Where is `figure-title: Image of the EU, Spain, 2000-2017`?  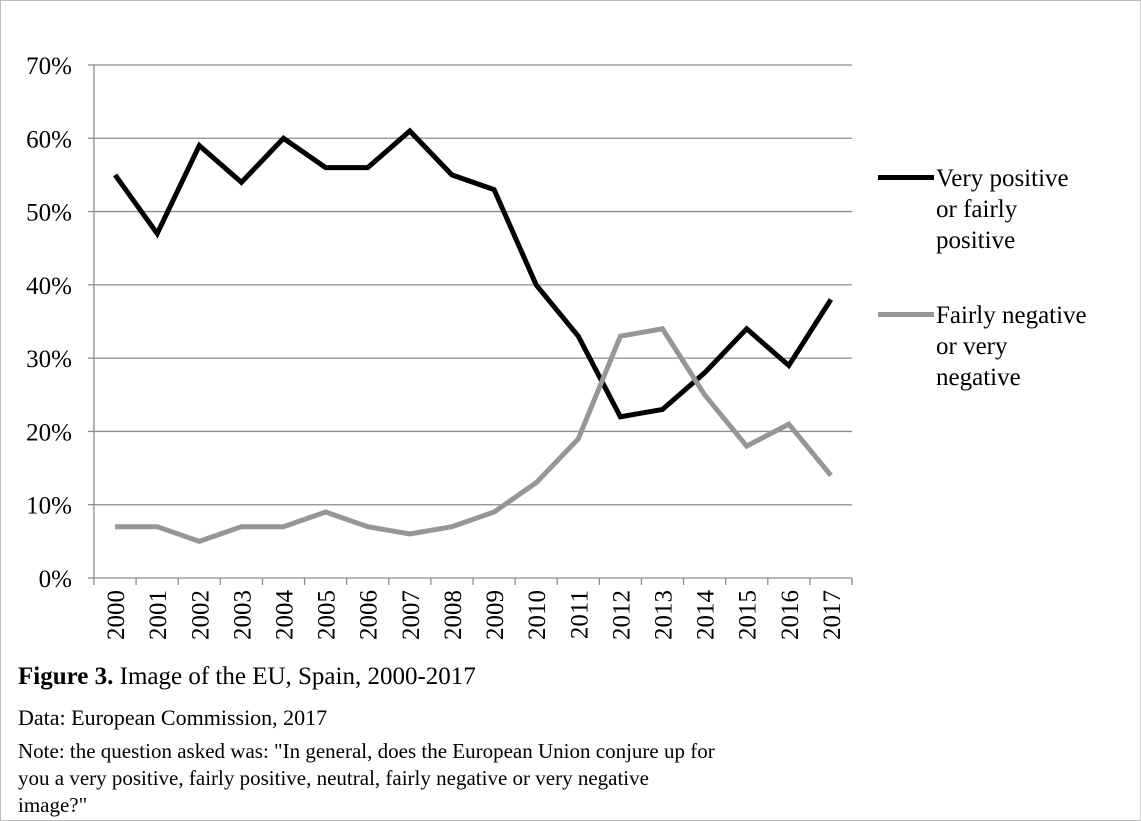 figure-title: Image of the EU, Spain, 2000-2017 is located at coordinates (294, 676).